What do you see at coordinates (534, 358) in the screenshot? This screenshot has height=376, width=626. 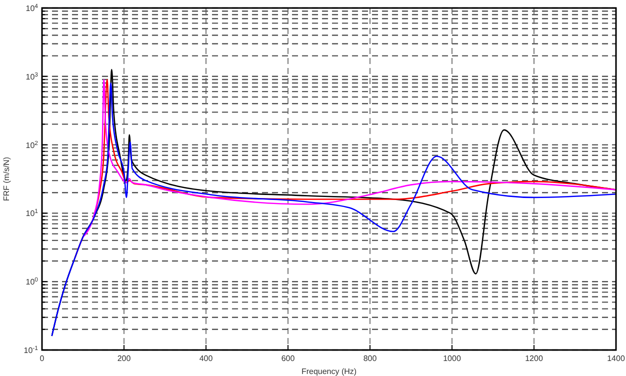 I see `x-tick-label: 1200` at bounding box center [534, 358].